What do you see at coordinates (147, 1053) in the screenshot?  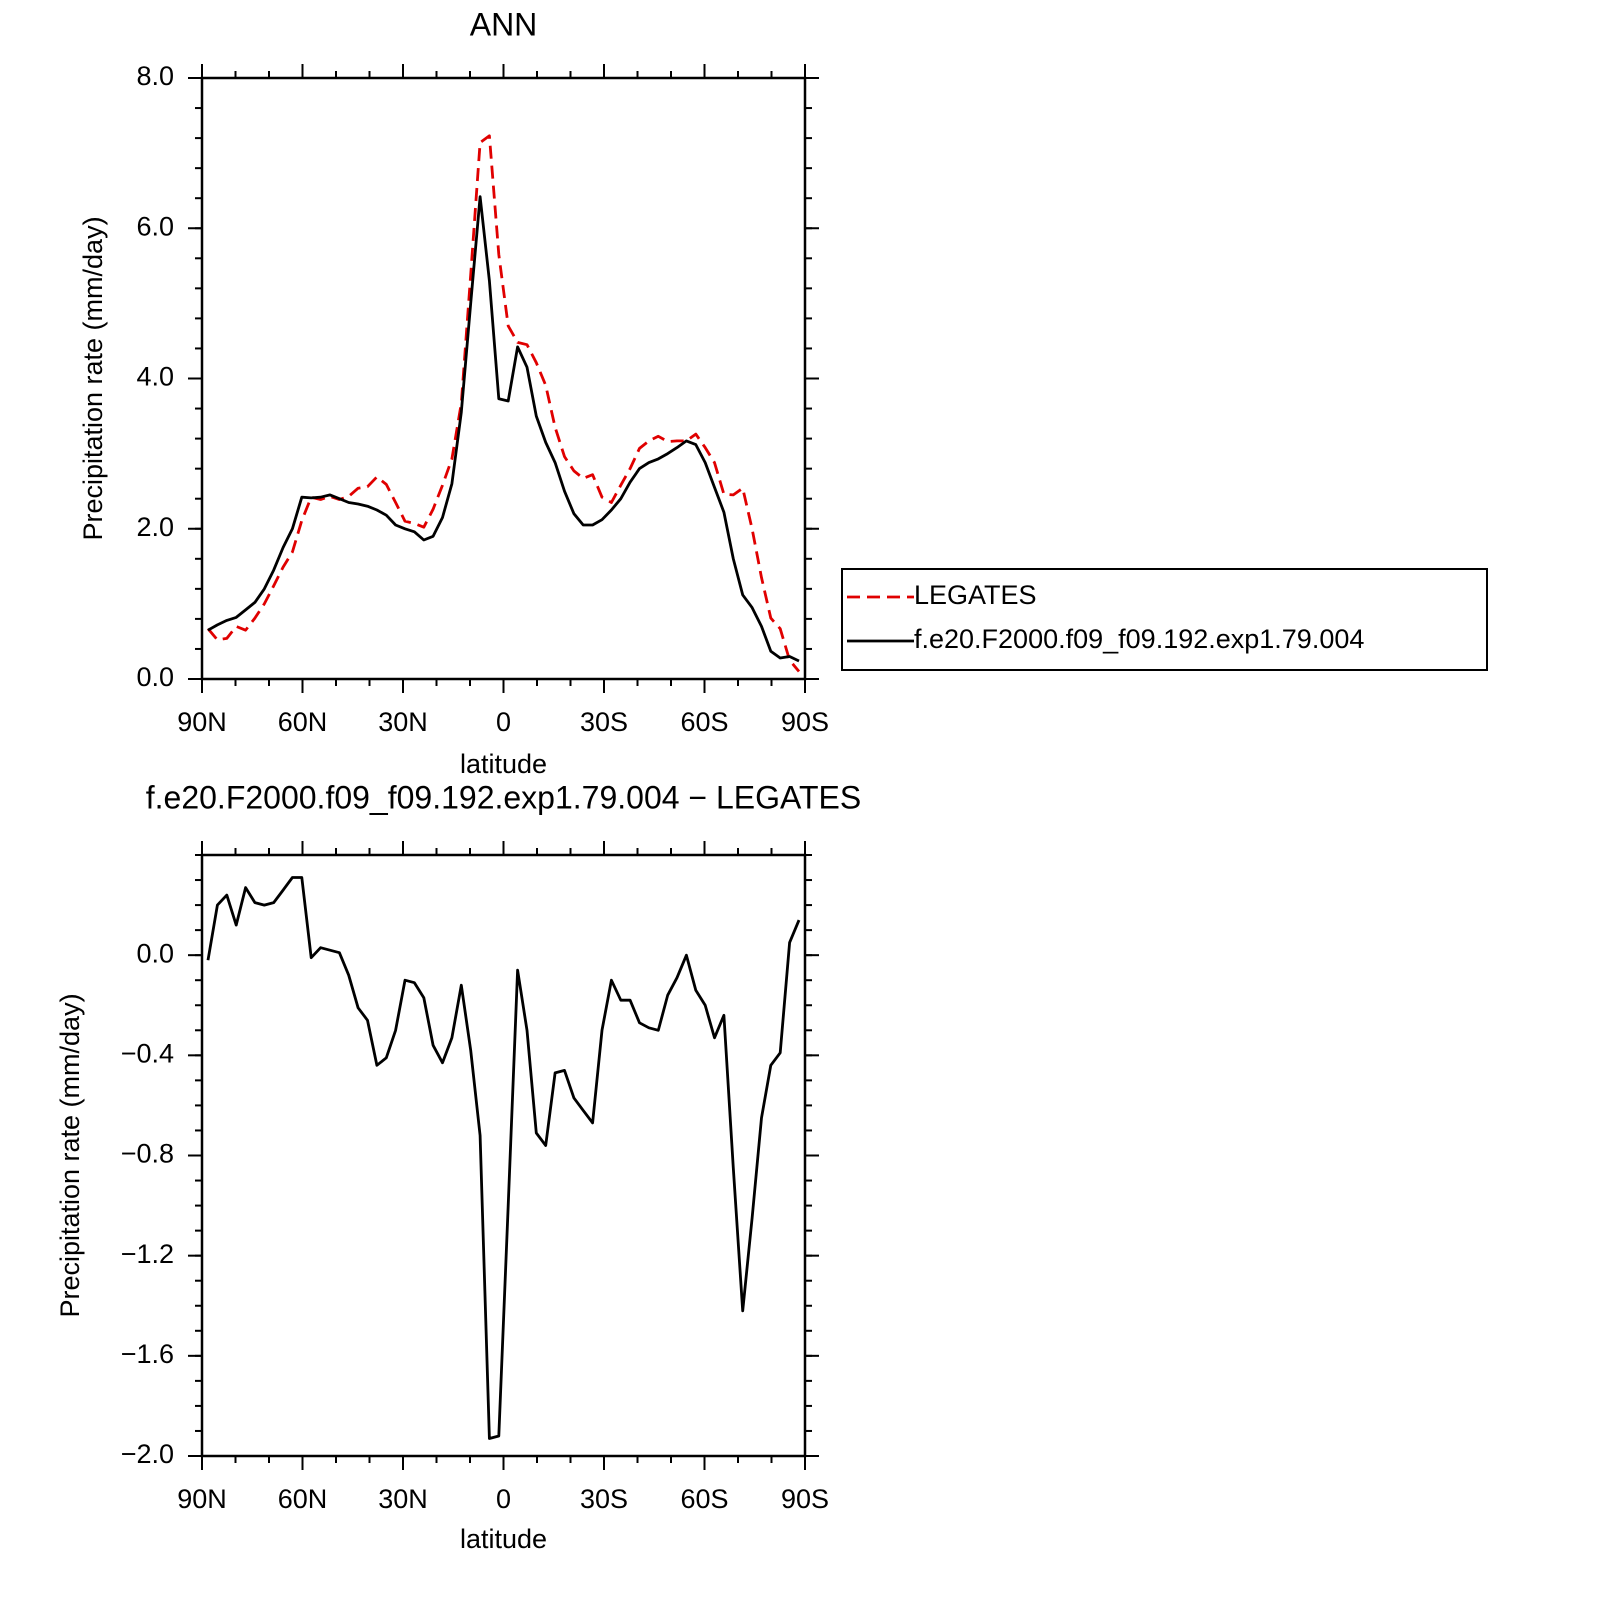 I see `y-tick-label: −0.4` at bounding box center [147, 1053].